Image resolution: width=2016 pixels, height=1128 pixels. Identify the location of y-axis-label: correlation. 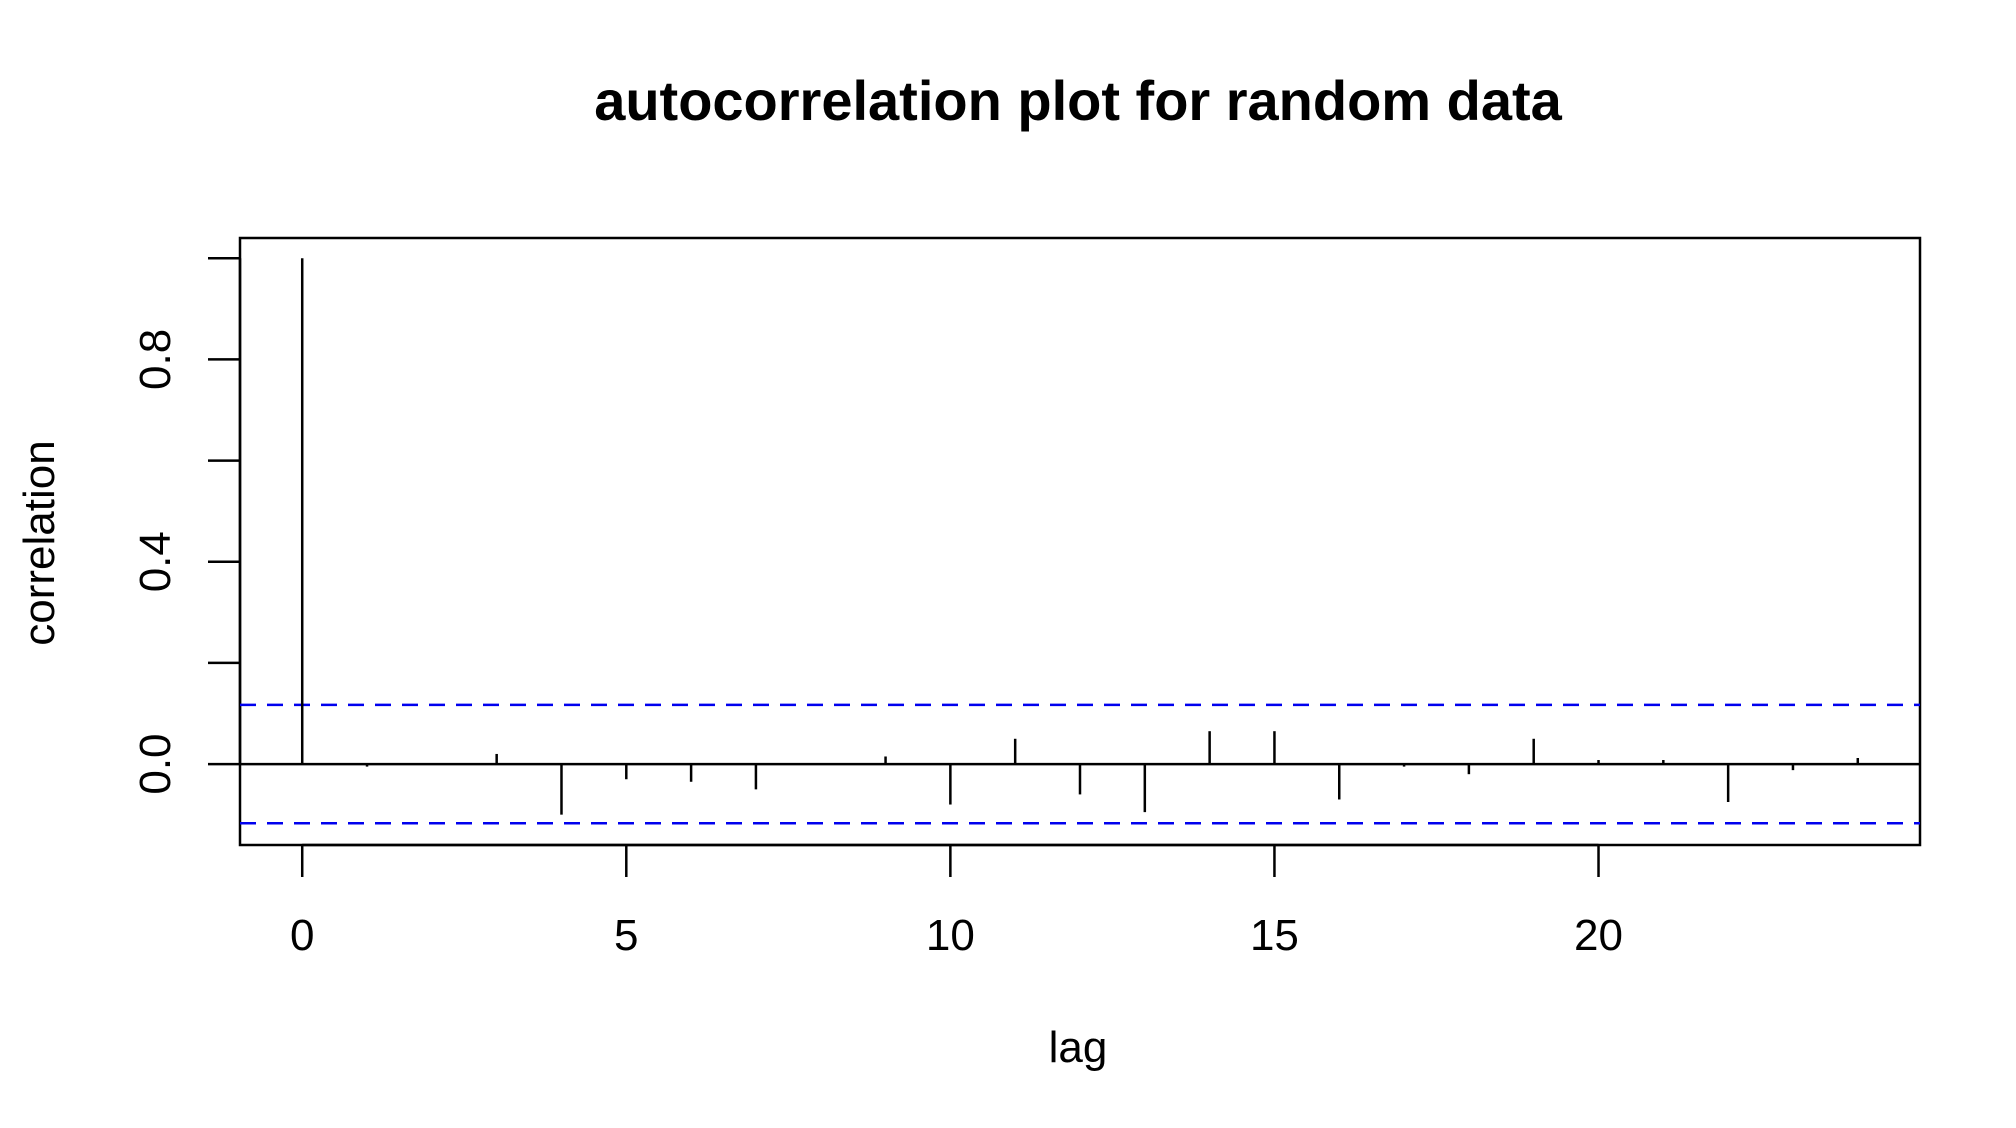
(39, 542).